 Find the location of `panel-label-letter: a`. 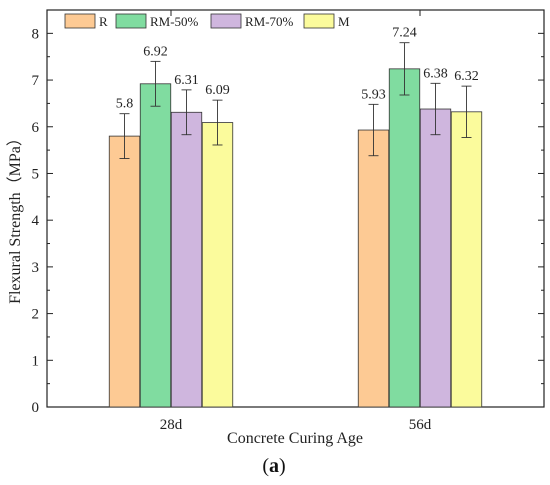

panel-label-letter: a is located at coordinates (274, 466).